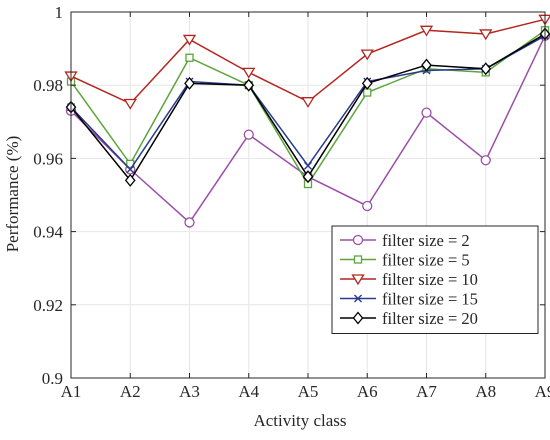 This screenshot has width=550, height=440. Describe the element at coordinates (367, 391) in the screenshot. I see `x-tick-label: A6` at that location.